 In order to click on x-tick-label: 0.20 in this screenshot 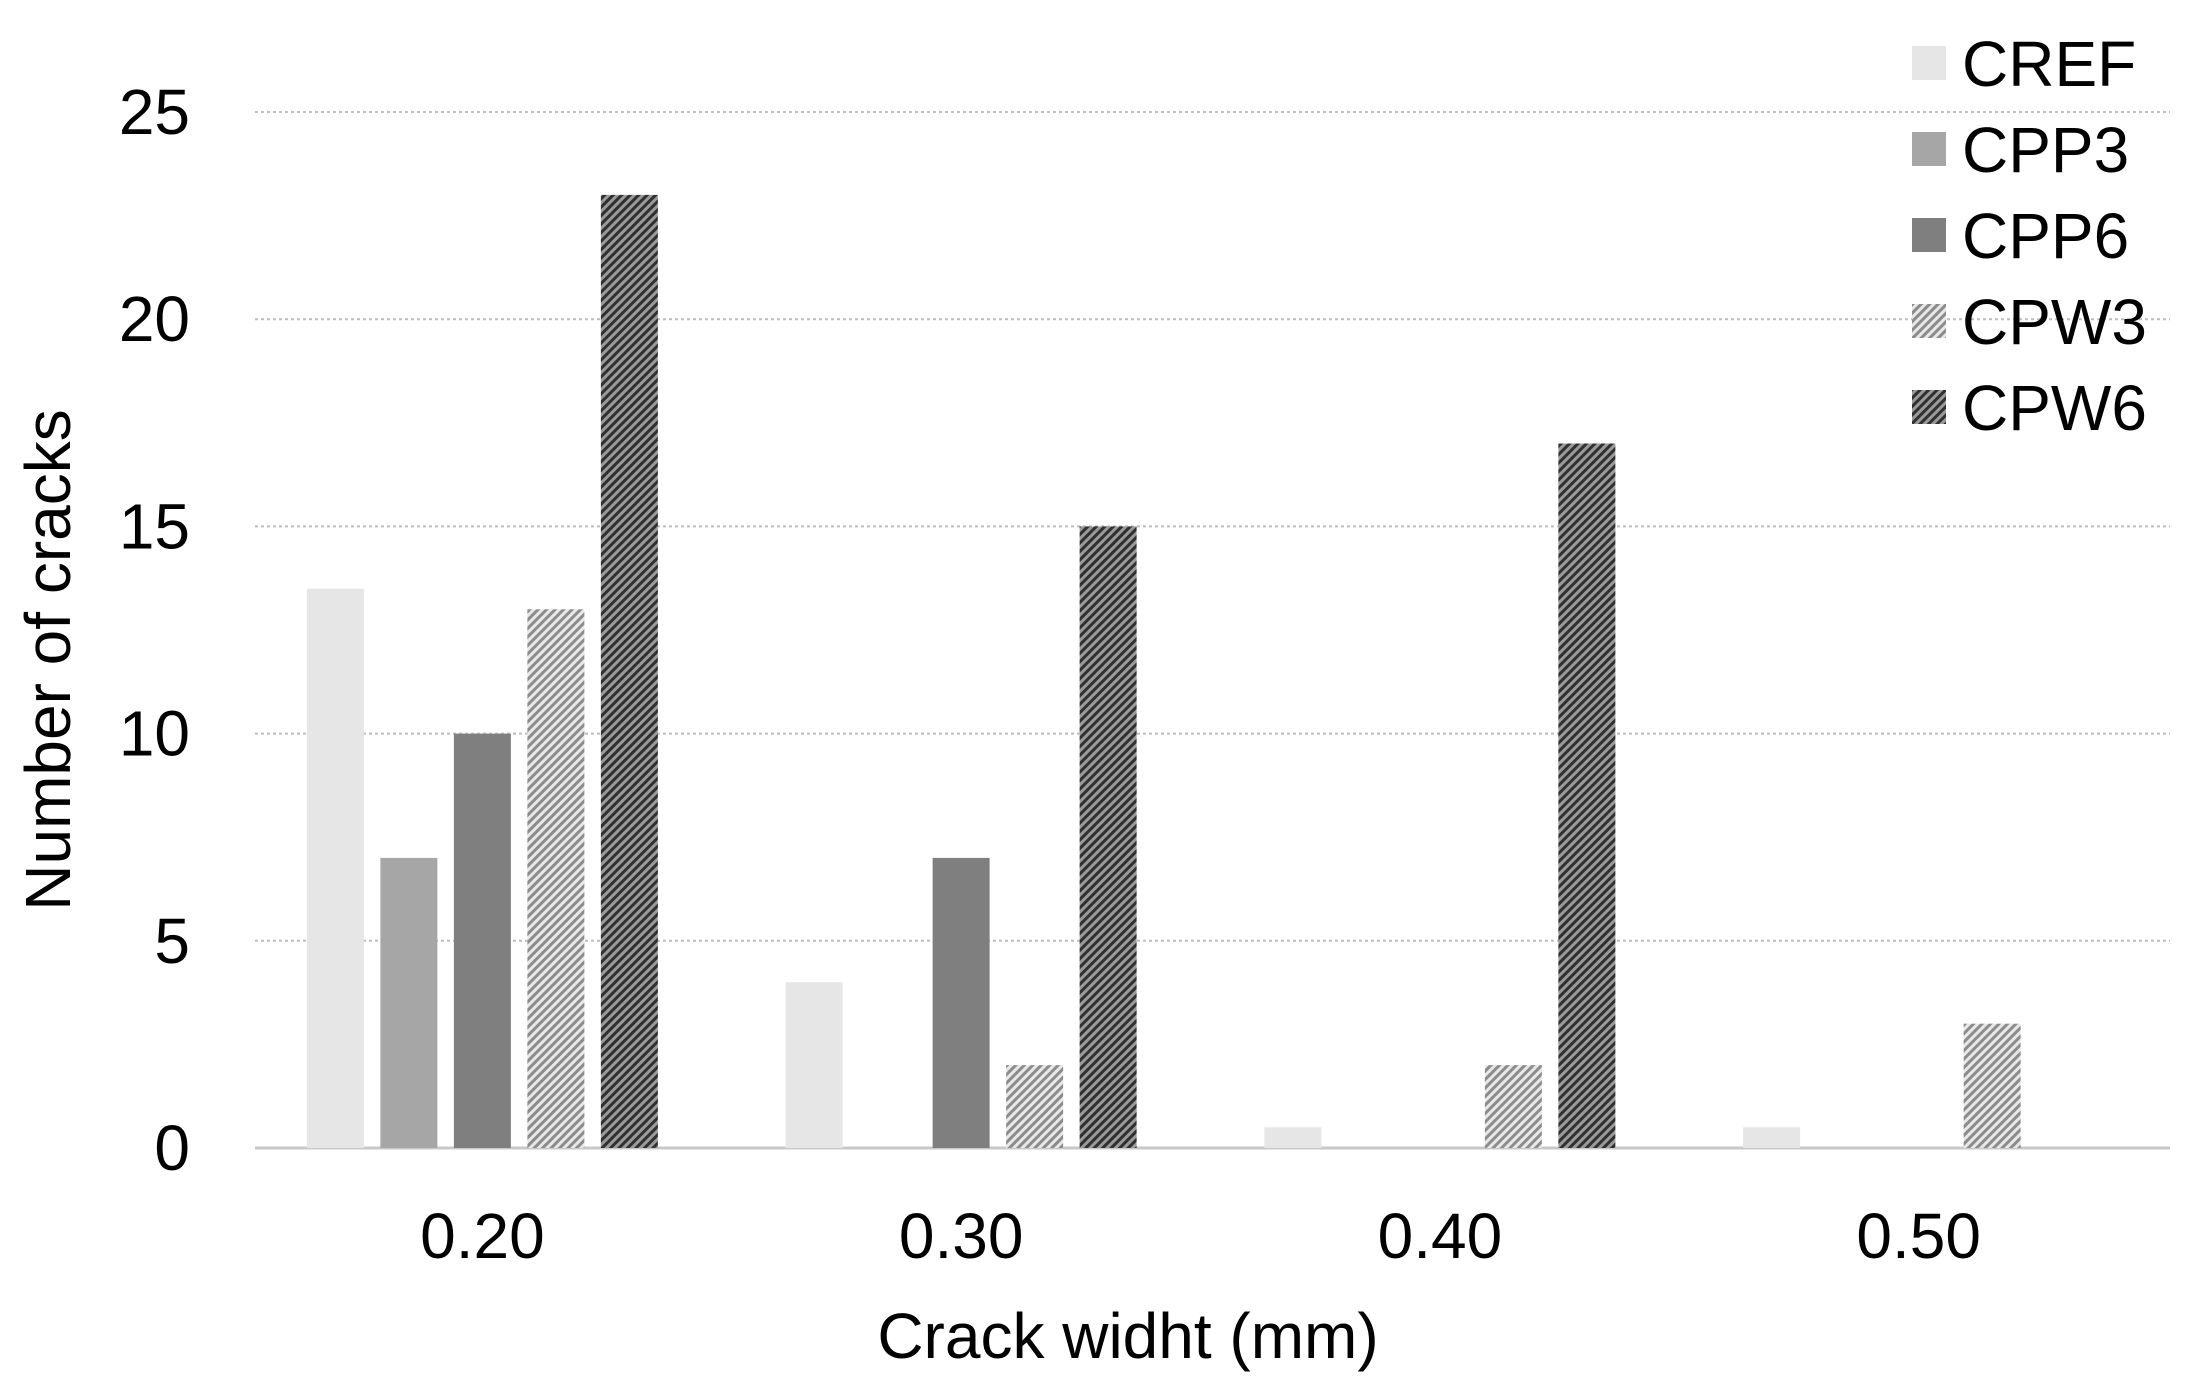, I will do `click(482, 1236)`.